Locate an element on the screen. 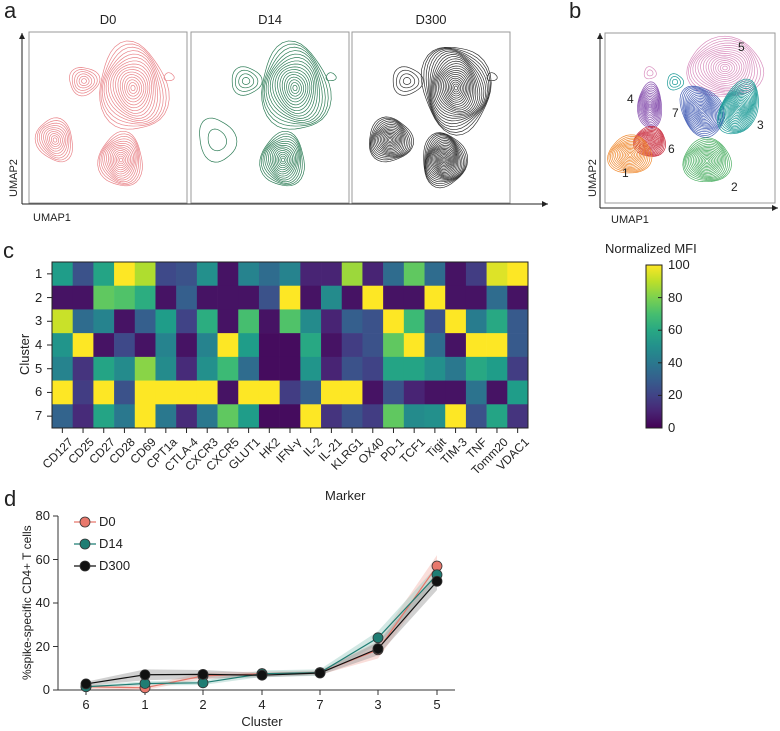 This screenshot has width=780, height=731. panel-a-x-arrowhead-icon is located at coordinates (545, 204).